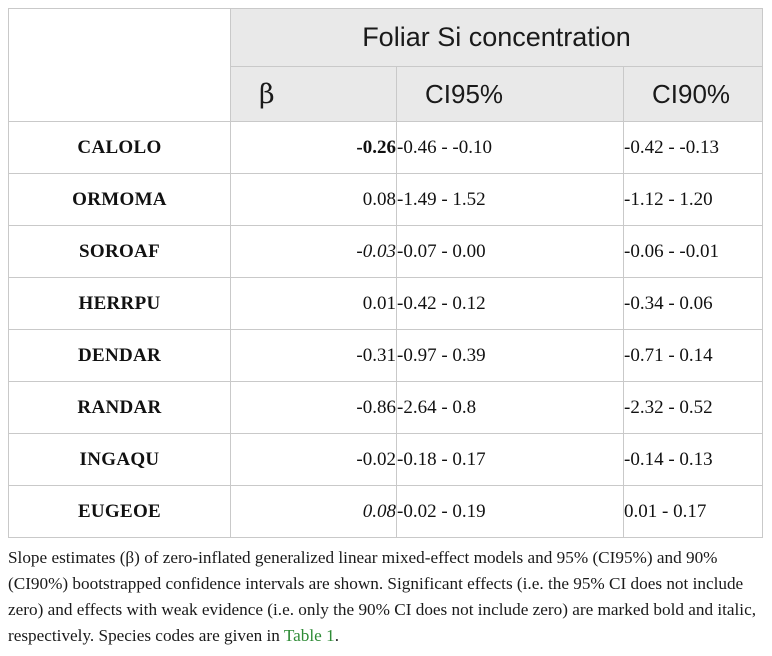 This screenshot has width=772, height=656. Describe the element at coordinates (313, 251) in the screenshot. I see `beta-cell: -0.03` at that location.